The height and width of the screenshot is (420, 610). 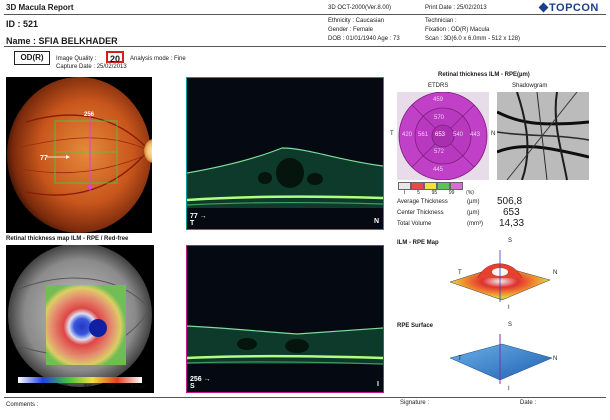 I want to click on bscan-top-left-dir: T, so click(x=192, y=223).